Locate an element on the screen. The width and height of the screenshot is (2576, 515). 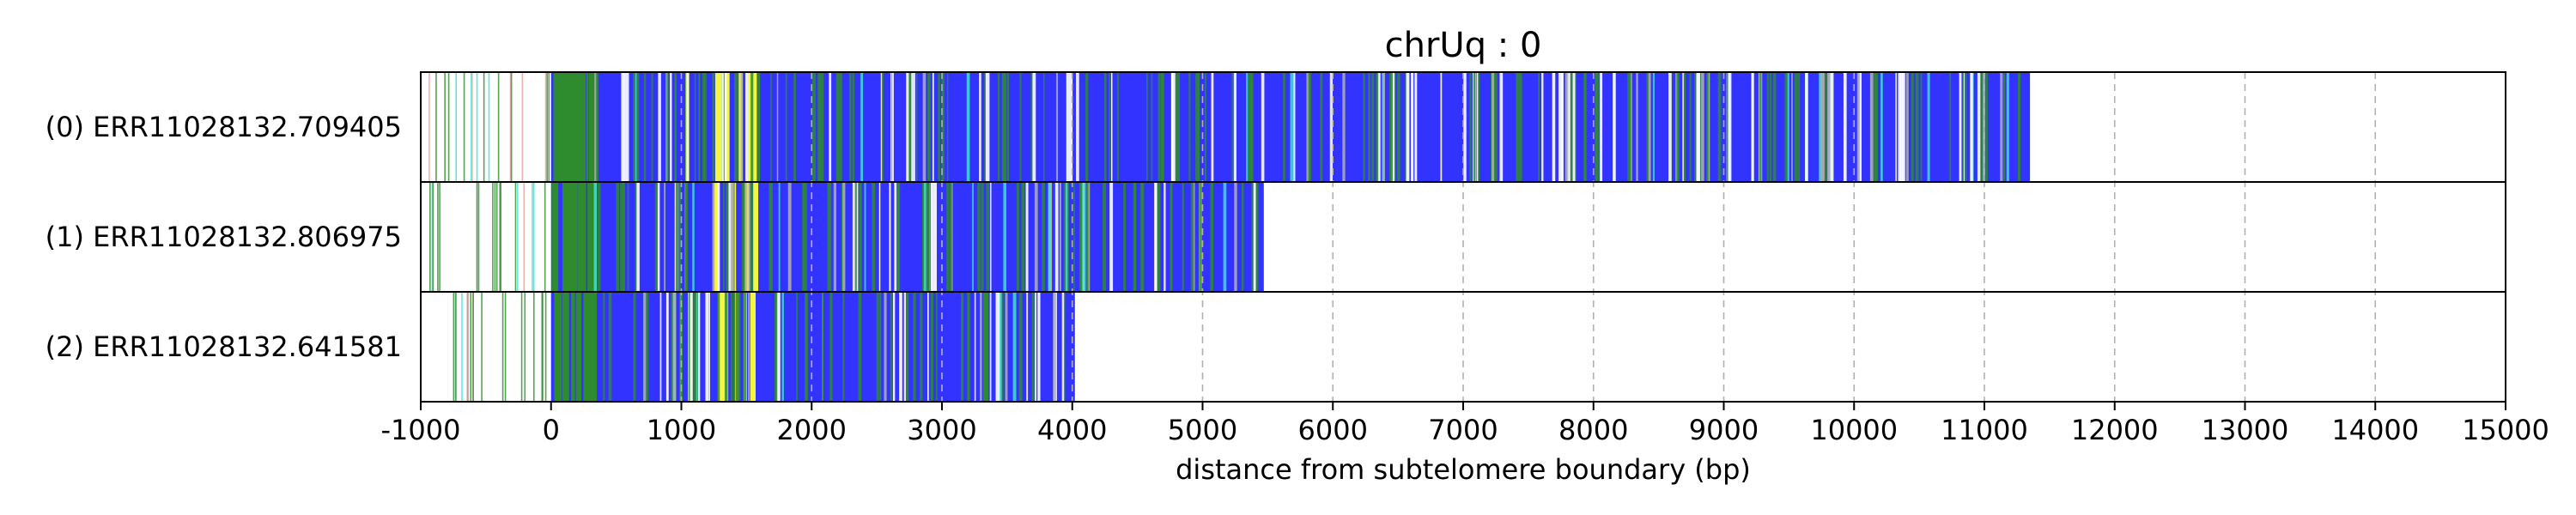
row-label: (1) ERR11028132.806975 is located at coordinates (224, 237).